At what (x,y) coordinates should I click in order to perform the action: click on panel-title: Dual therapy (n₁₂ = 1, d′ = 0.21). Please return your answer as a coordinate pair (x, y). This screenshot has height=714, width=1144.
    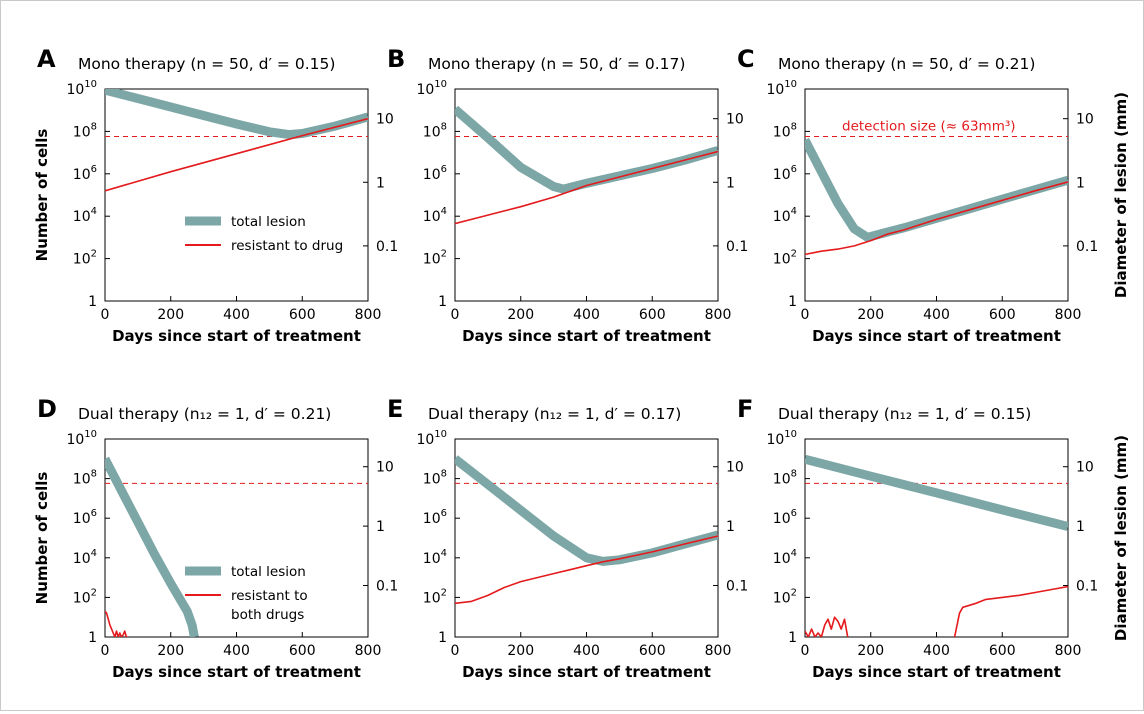
    Looking at the image, I should click on (204, 414).